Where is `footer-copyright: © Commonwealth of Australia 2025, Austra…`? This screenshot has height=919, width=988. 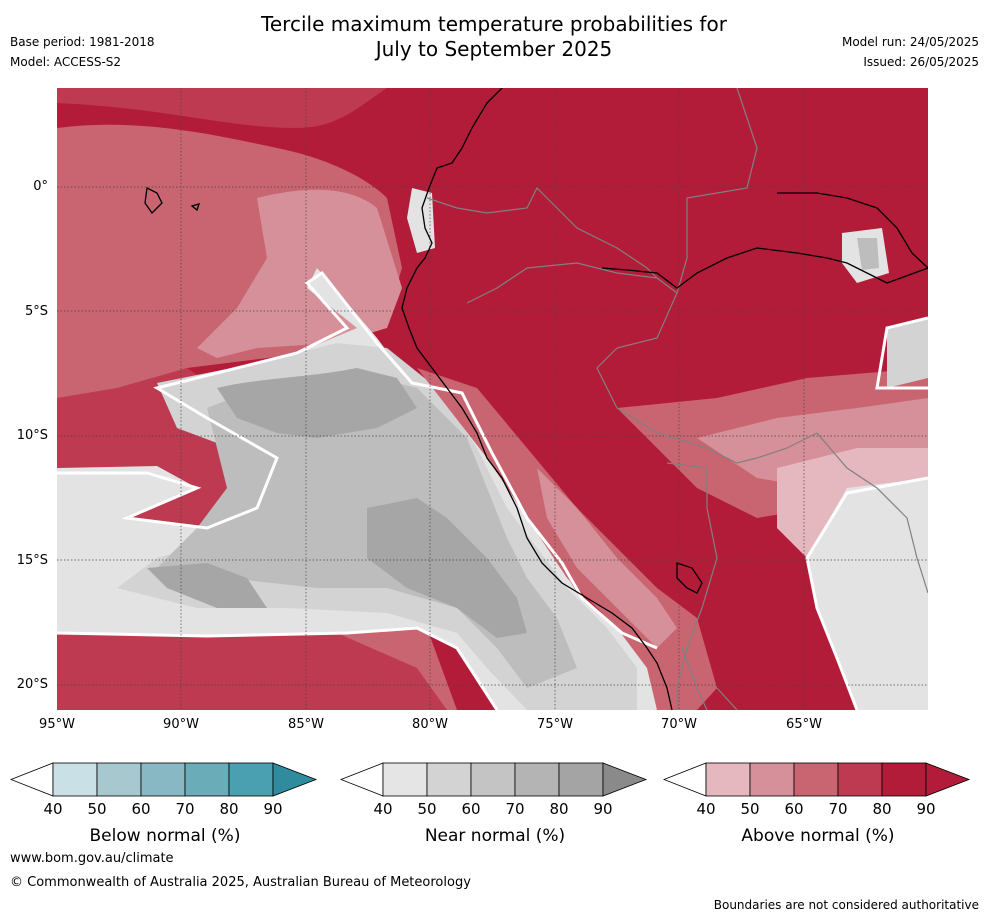 footer-copyright: © Commonwealth of Australia 2025, Austra… is located at coordinates (240, 882).